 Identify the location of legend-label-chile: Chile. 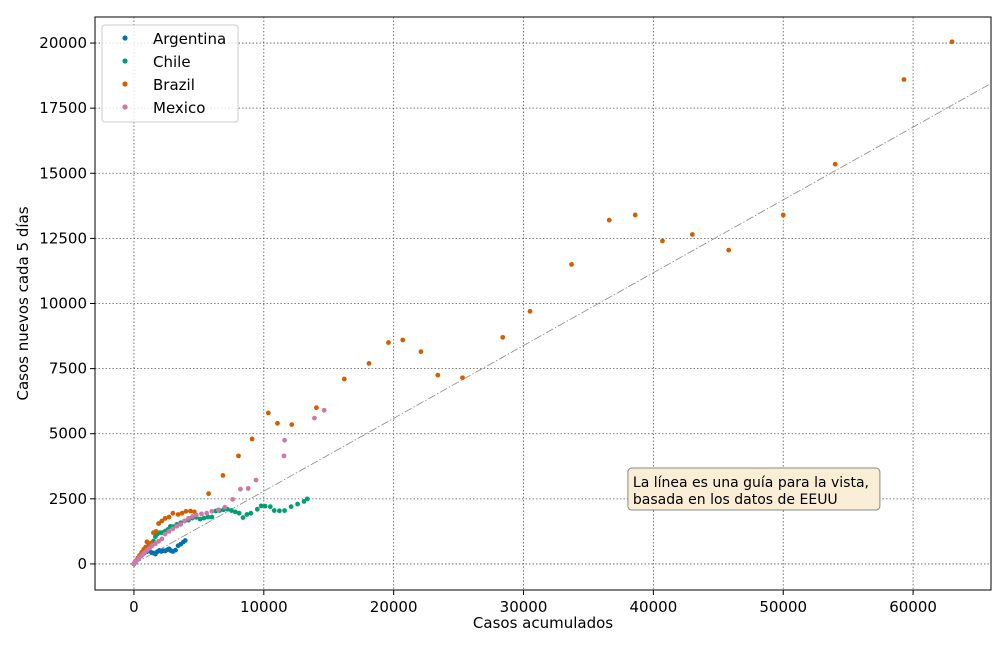
(172, 62).